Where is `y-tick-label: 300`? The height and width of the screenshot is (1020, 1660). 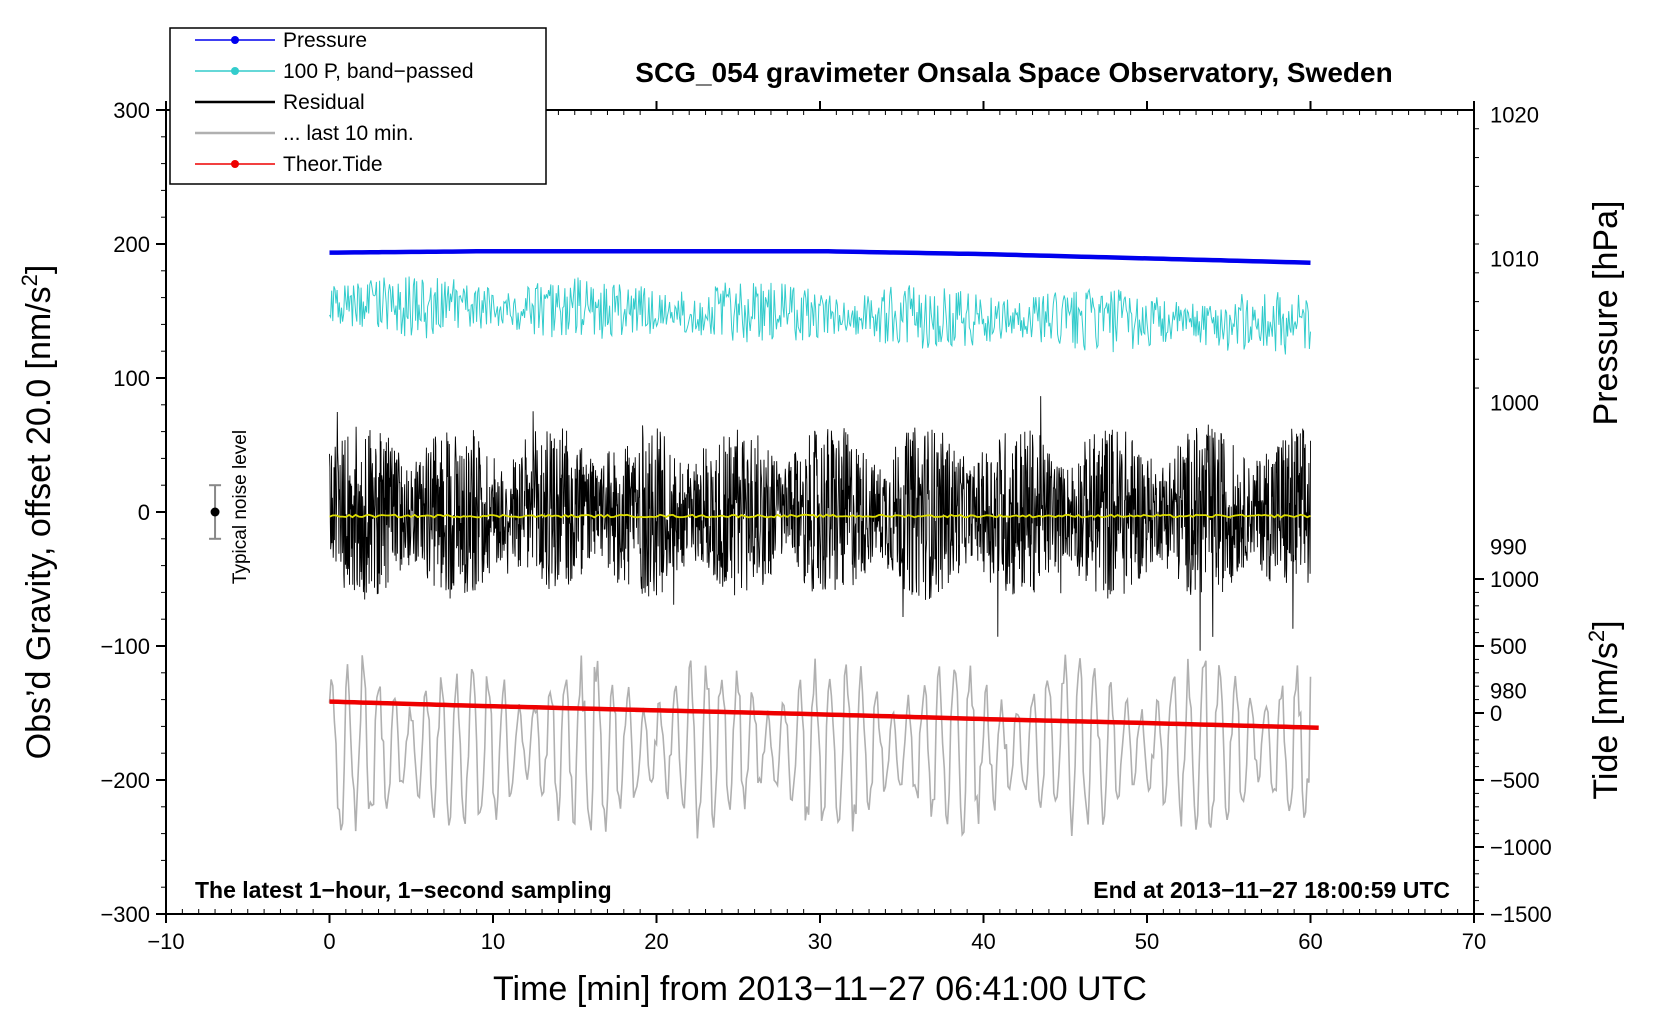 y-tick-label: 300 is located at coordinates (131, 110).